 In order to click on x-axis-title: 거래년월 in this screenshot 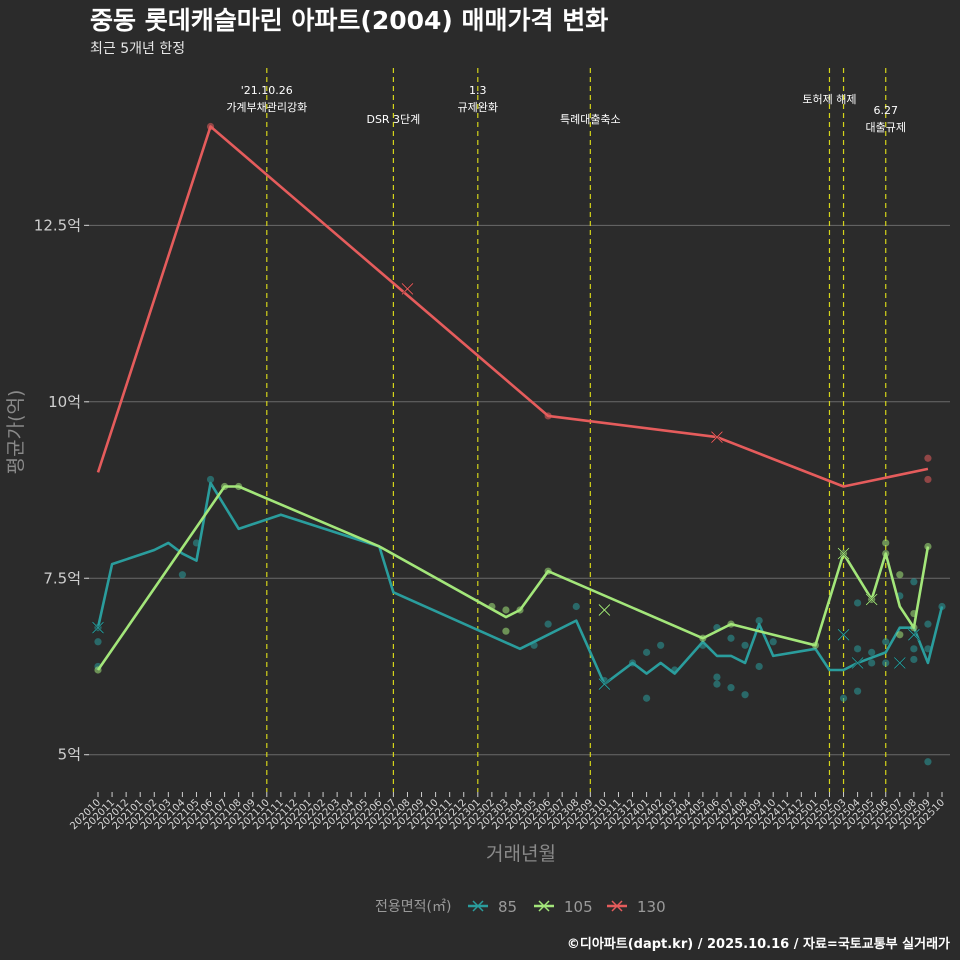, I will do `click(521, 854)`.